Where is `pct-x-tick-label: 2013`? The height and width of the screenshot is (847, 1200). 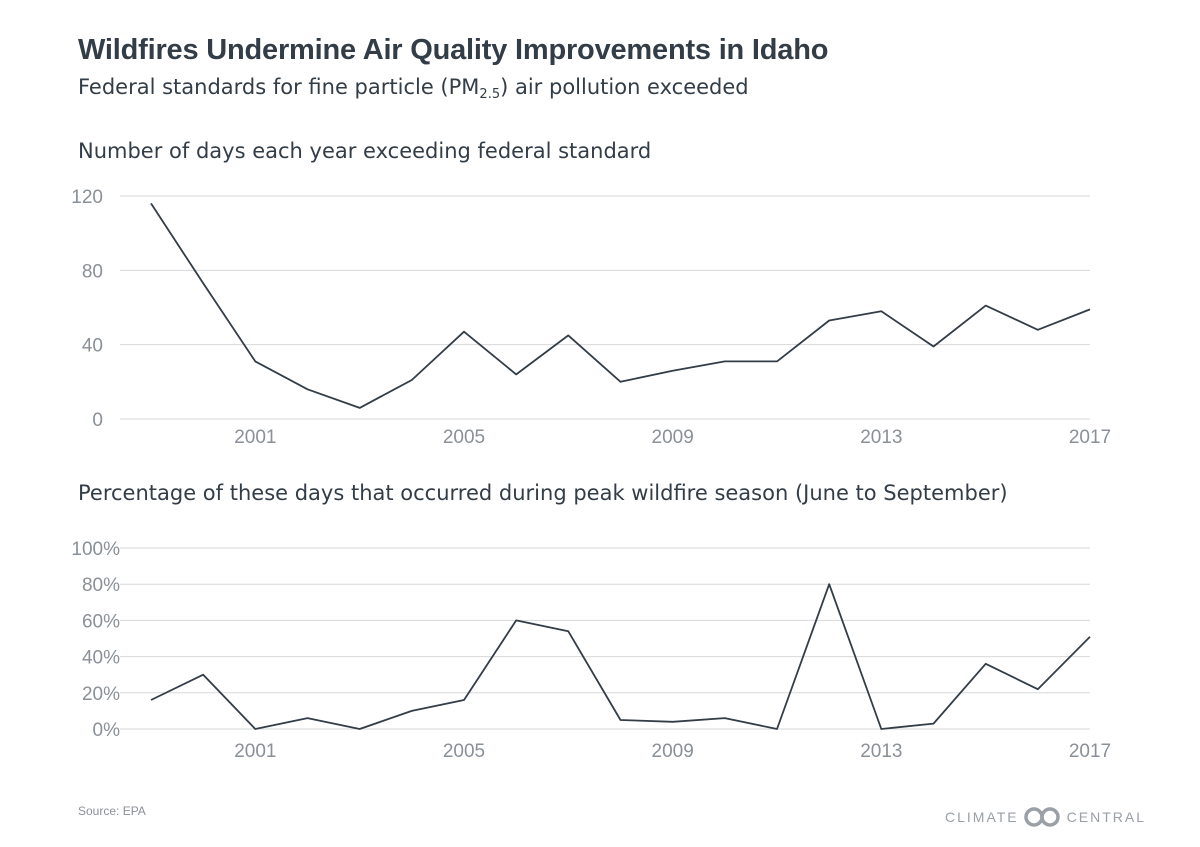 pct-x-tick-label: 2013 is located at coordinates (881, 751).